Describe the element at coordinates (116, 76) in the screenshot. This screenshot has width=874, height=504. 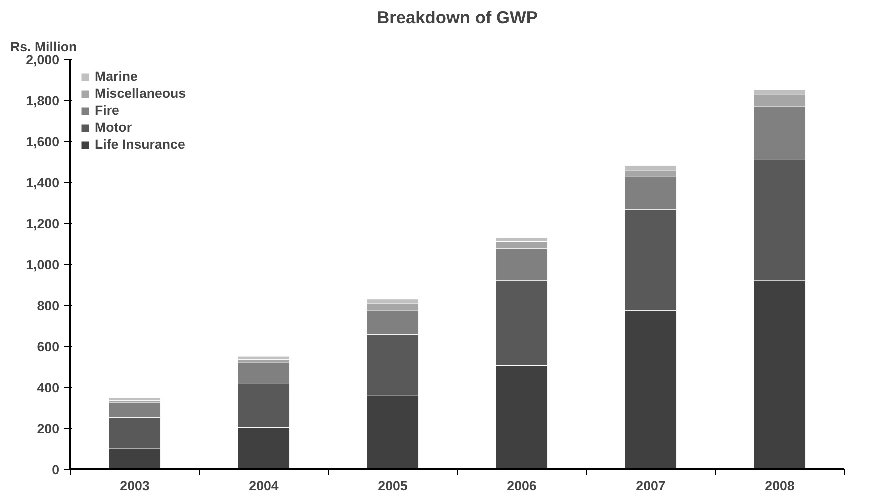
I see `legend-label: Marine` at that location.